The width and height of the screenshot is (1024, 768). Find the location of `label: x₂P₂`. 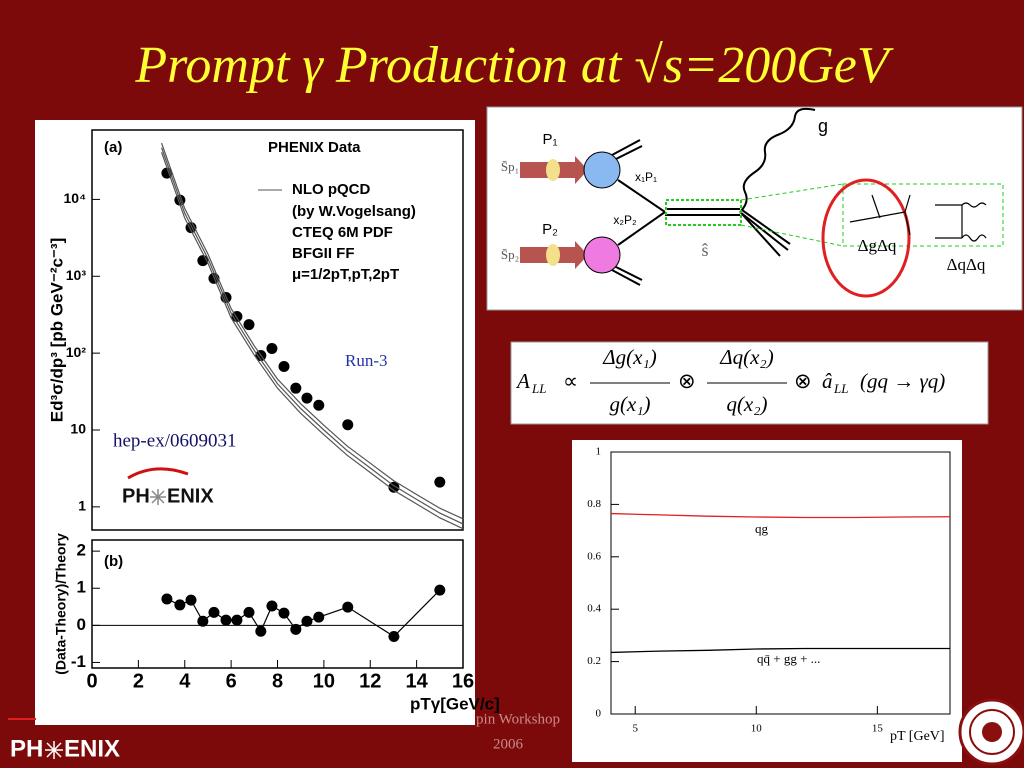

label: x₂P₂ is located at coordinates (625, 220).